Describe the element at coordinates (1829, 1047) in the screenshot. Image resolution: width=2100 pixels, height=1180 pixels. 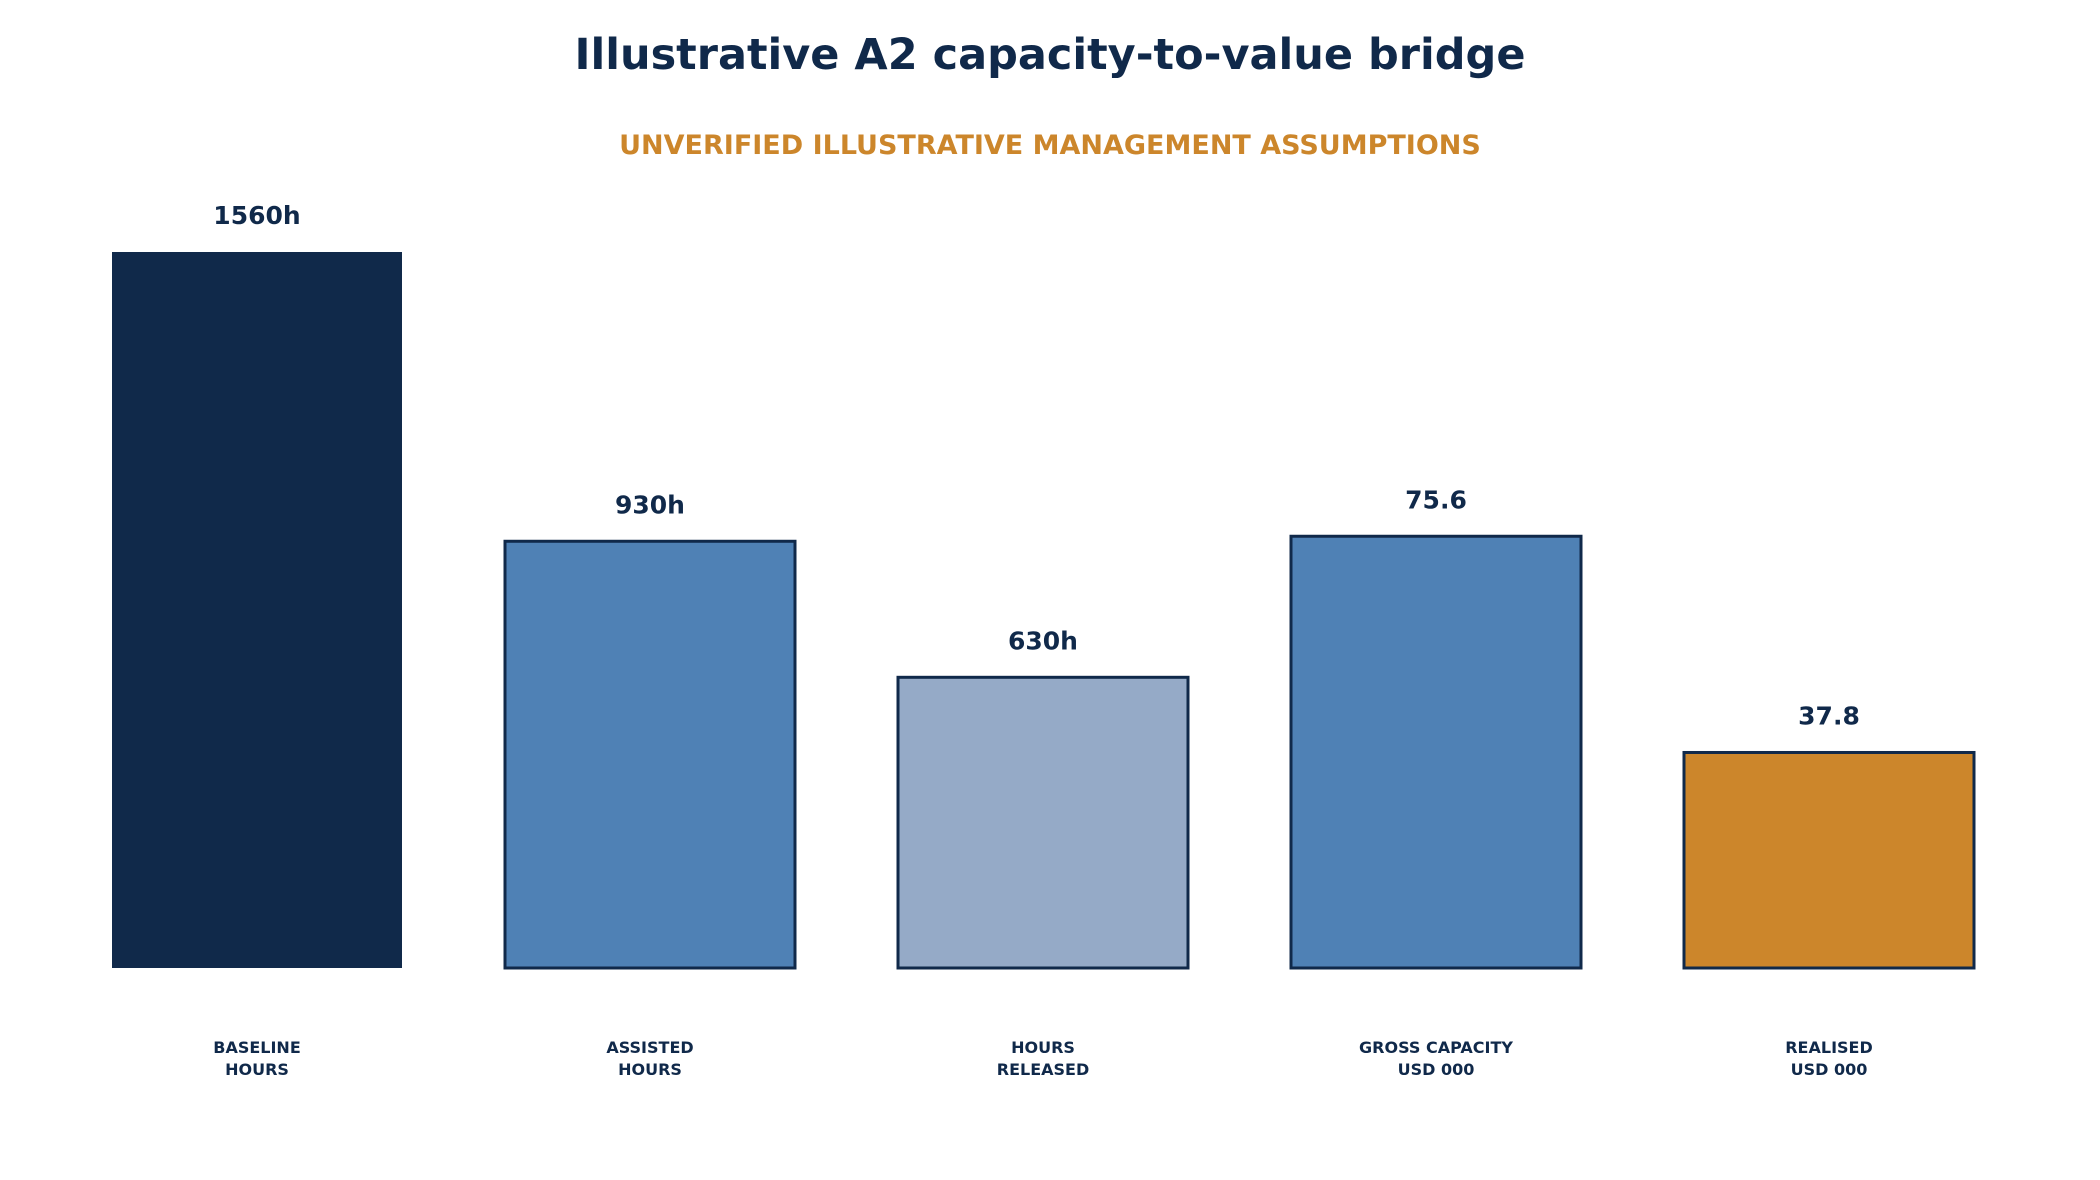
I see `category-label-5-line-1: REALISED` at that location.